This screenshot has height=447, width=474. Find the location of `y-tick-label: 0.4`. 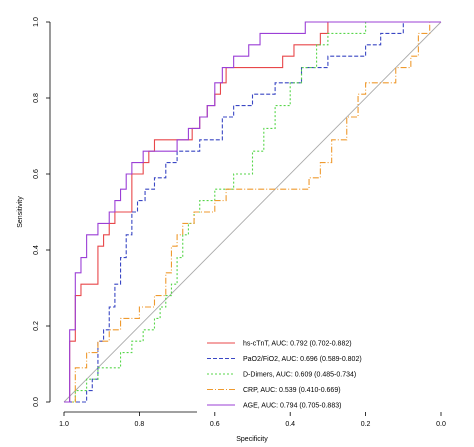

y-tick-label: 0.4 is located at coordinates (36, 250).